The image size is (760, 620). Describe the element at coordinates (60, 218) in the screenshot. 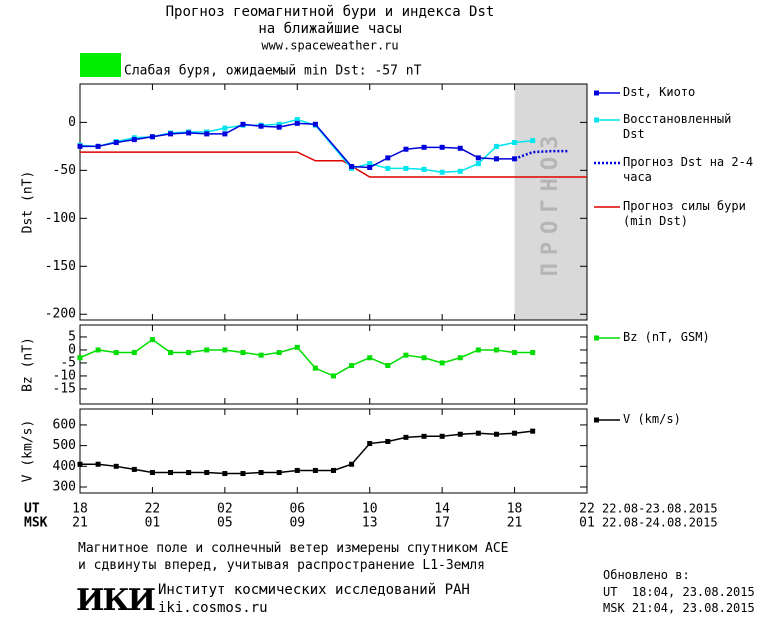

I see `y-tick-label: -100` at that location.